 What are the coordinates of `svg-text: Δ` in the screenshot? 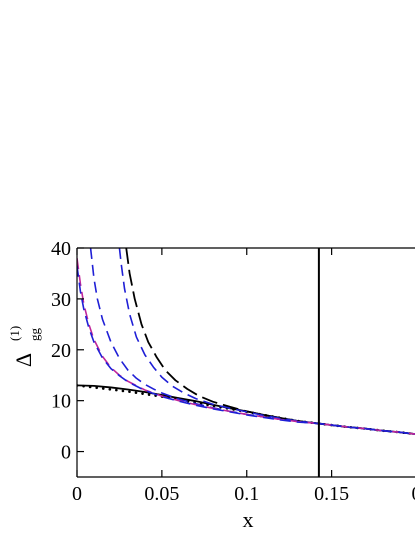 It's located at (23, 360).